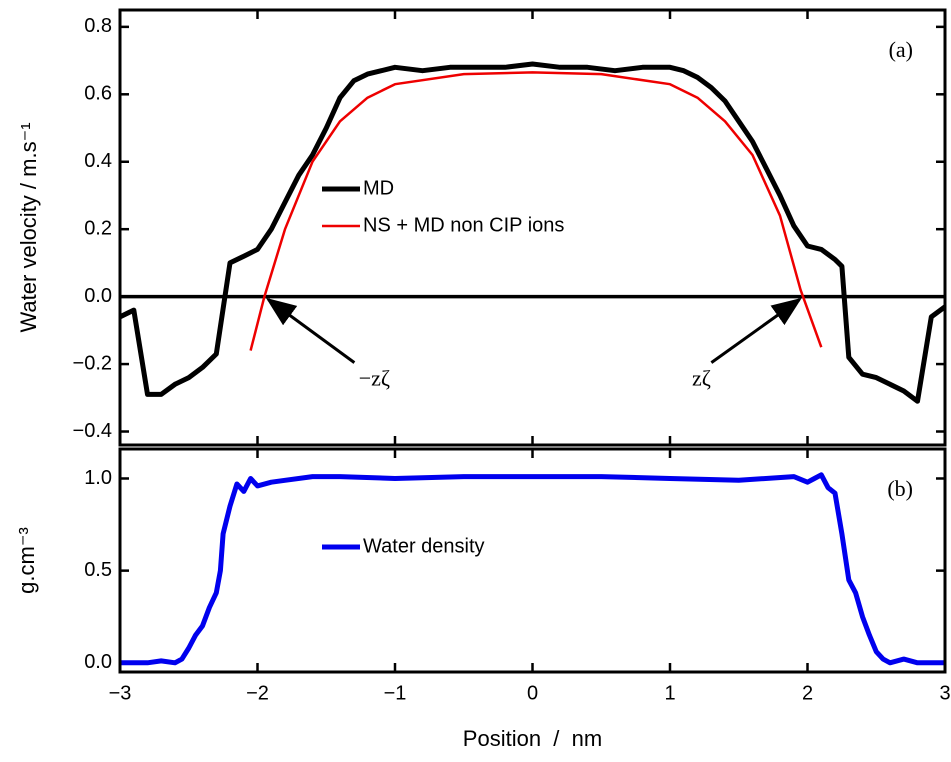  Describe the element at coordinates (98, 478) in the screenshot. I see `y-tick-label: 1.0` at that location.